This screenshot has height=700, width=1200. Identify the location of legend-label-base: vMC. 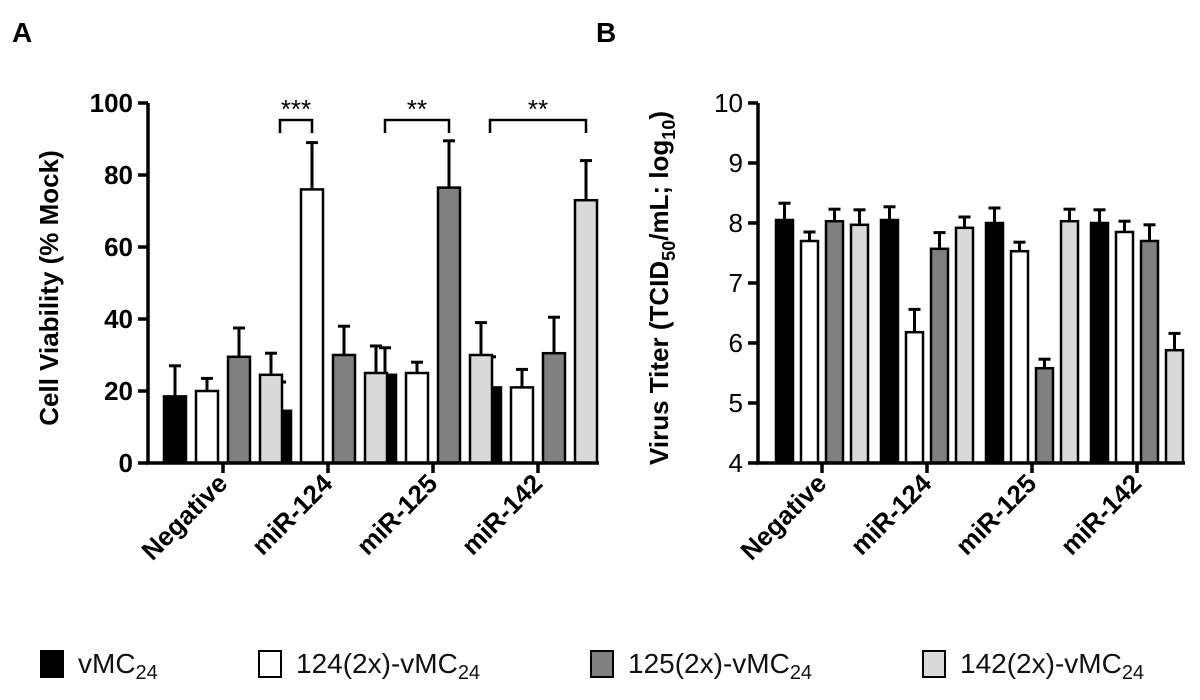
(107, 663).